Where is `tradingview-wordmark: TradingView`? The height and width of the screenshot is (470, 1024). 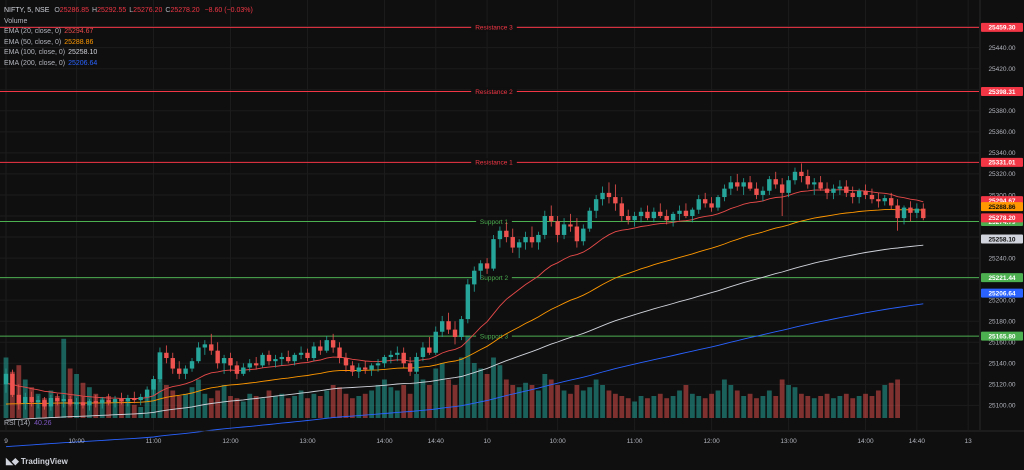
tradingview-wordmark: TradingView is located at coordinates (44, 461).